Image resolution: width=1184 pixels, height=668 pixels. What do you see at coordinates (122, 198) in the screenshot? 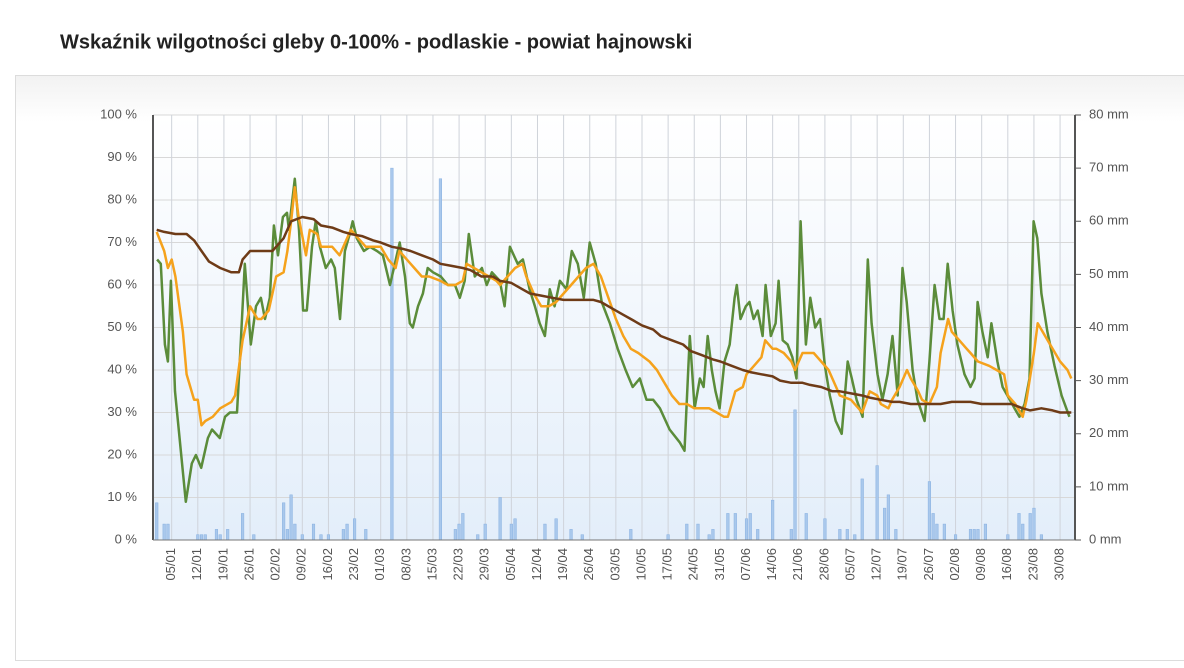
I see `y-tick-label: 80 %` at bounding box center [122, 198].